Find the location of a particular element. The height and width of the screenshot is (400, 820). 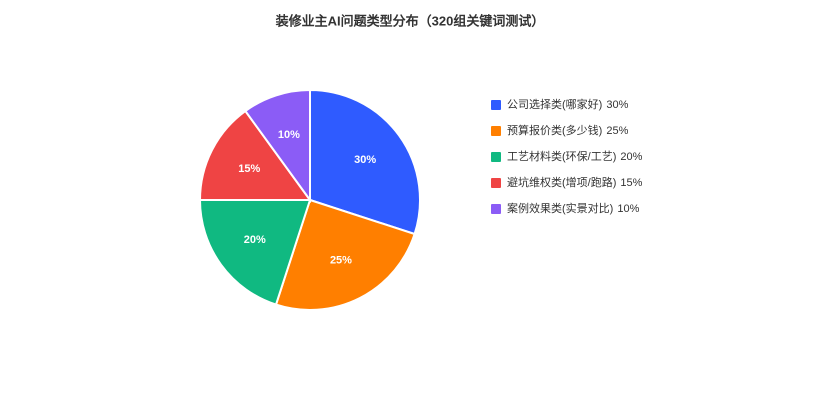

legend-label: 避坑维权类(增项/跑路) 15% is located at coordinates (575, 182).